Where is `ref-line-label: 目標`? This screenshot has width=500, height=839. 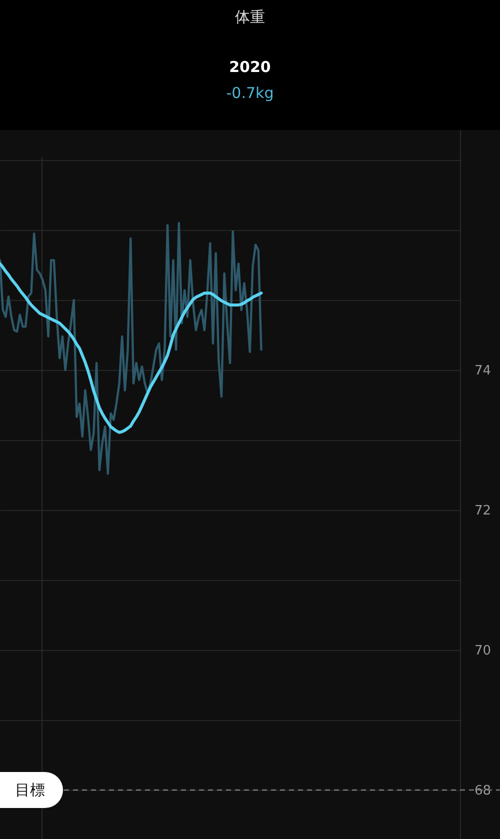
ref-line-label: 目標 is located at coordinates (30, 790).